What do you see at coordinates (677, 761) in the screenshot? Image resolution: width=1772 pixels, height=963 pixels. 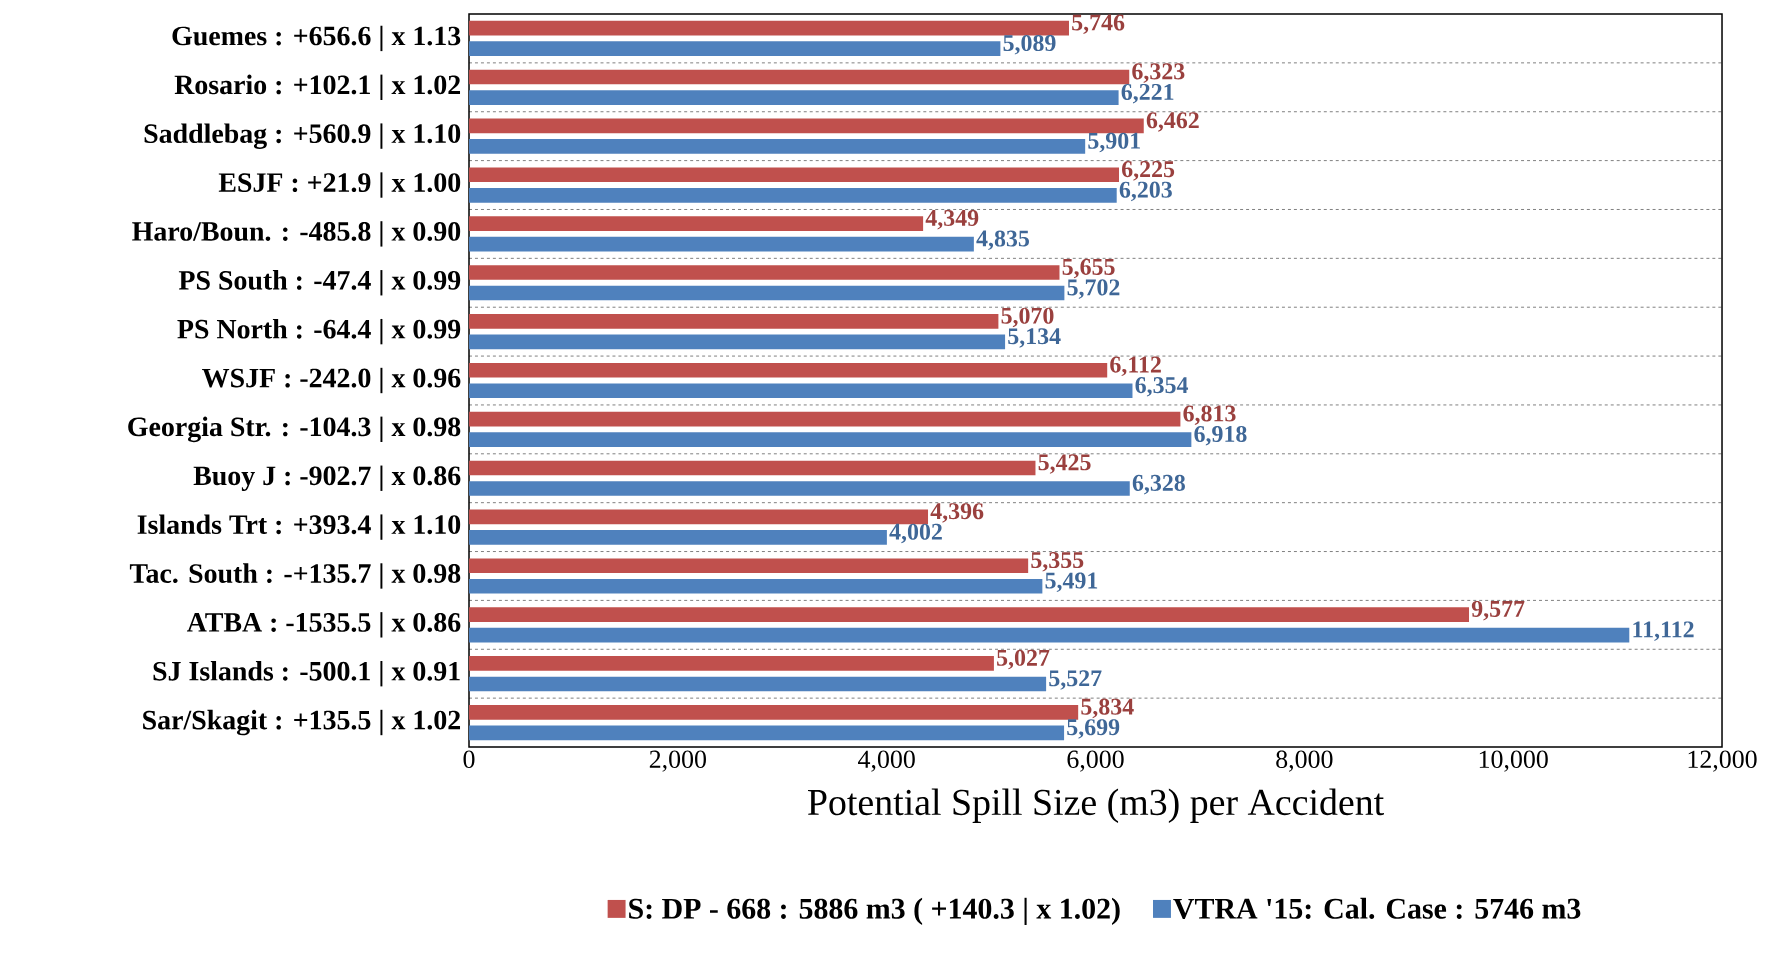 I see `x-tick-label: 2,000` at bounding box center [677, 761].